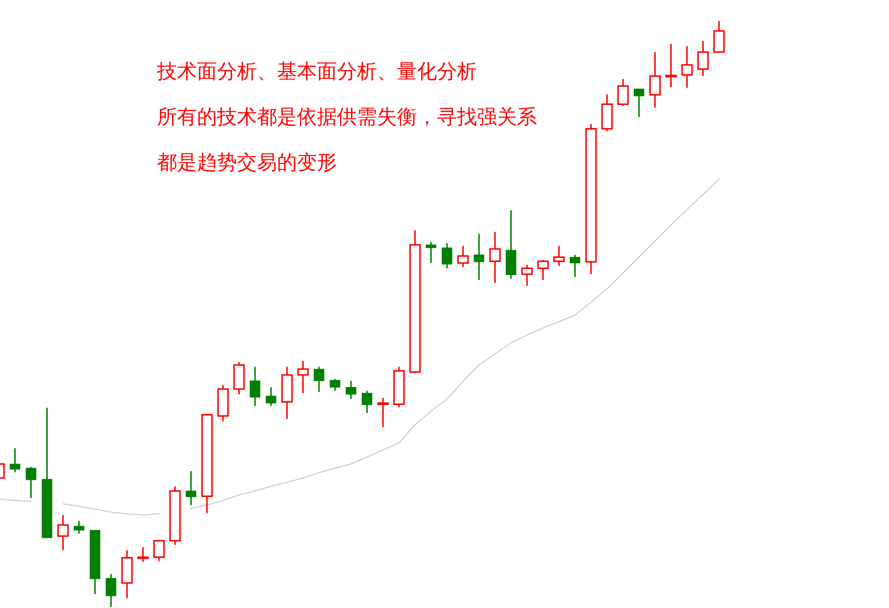  Describe the element at coordinates (316, 71) in the screenshot. I see `annotation: 技术面分析、基本面分析、量化分析` at that location.